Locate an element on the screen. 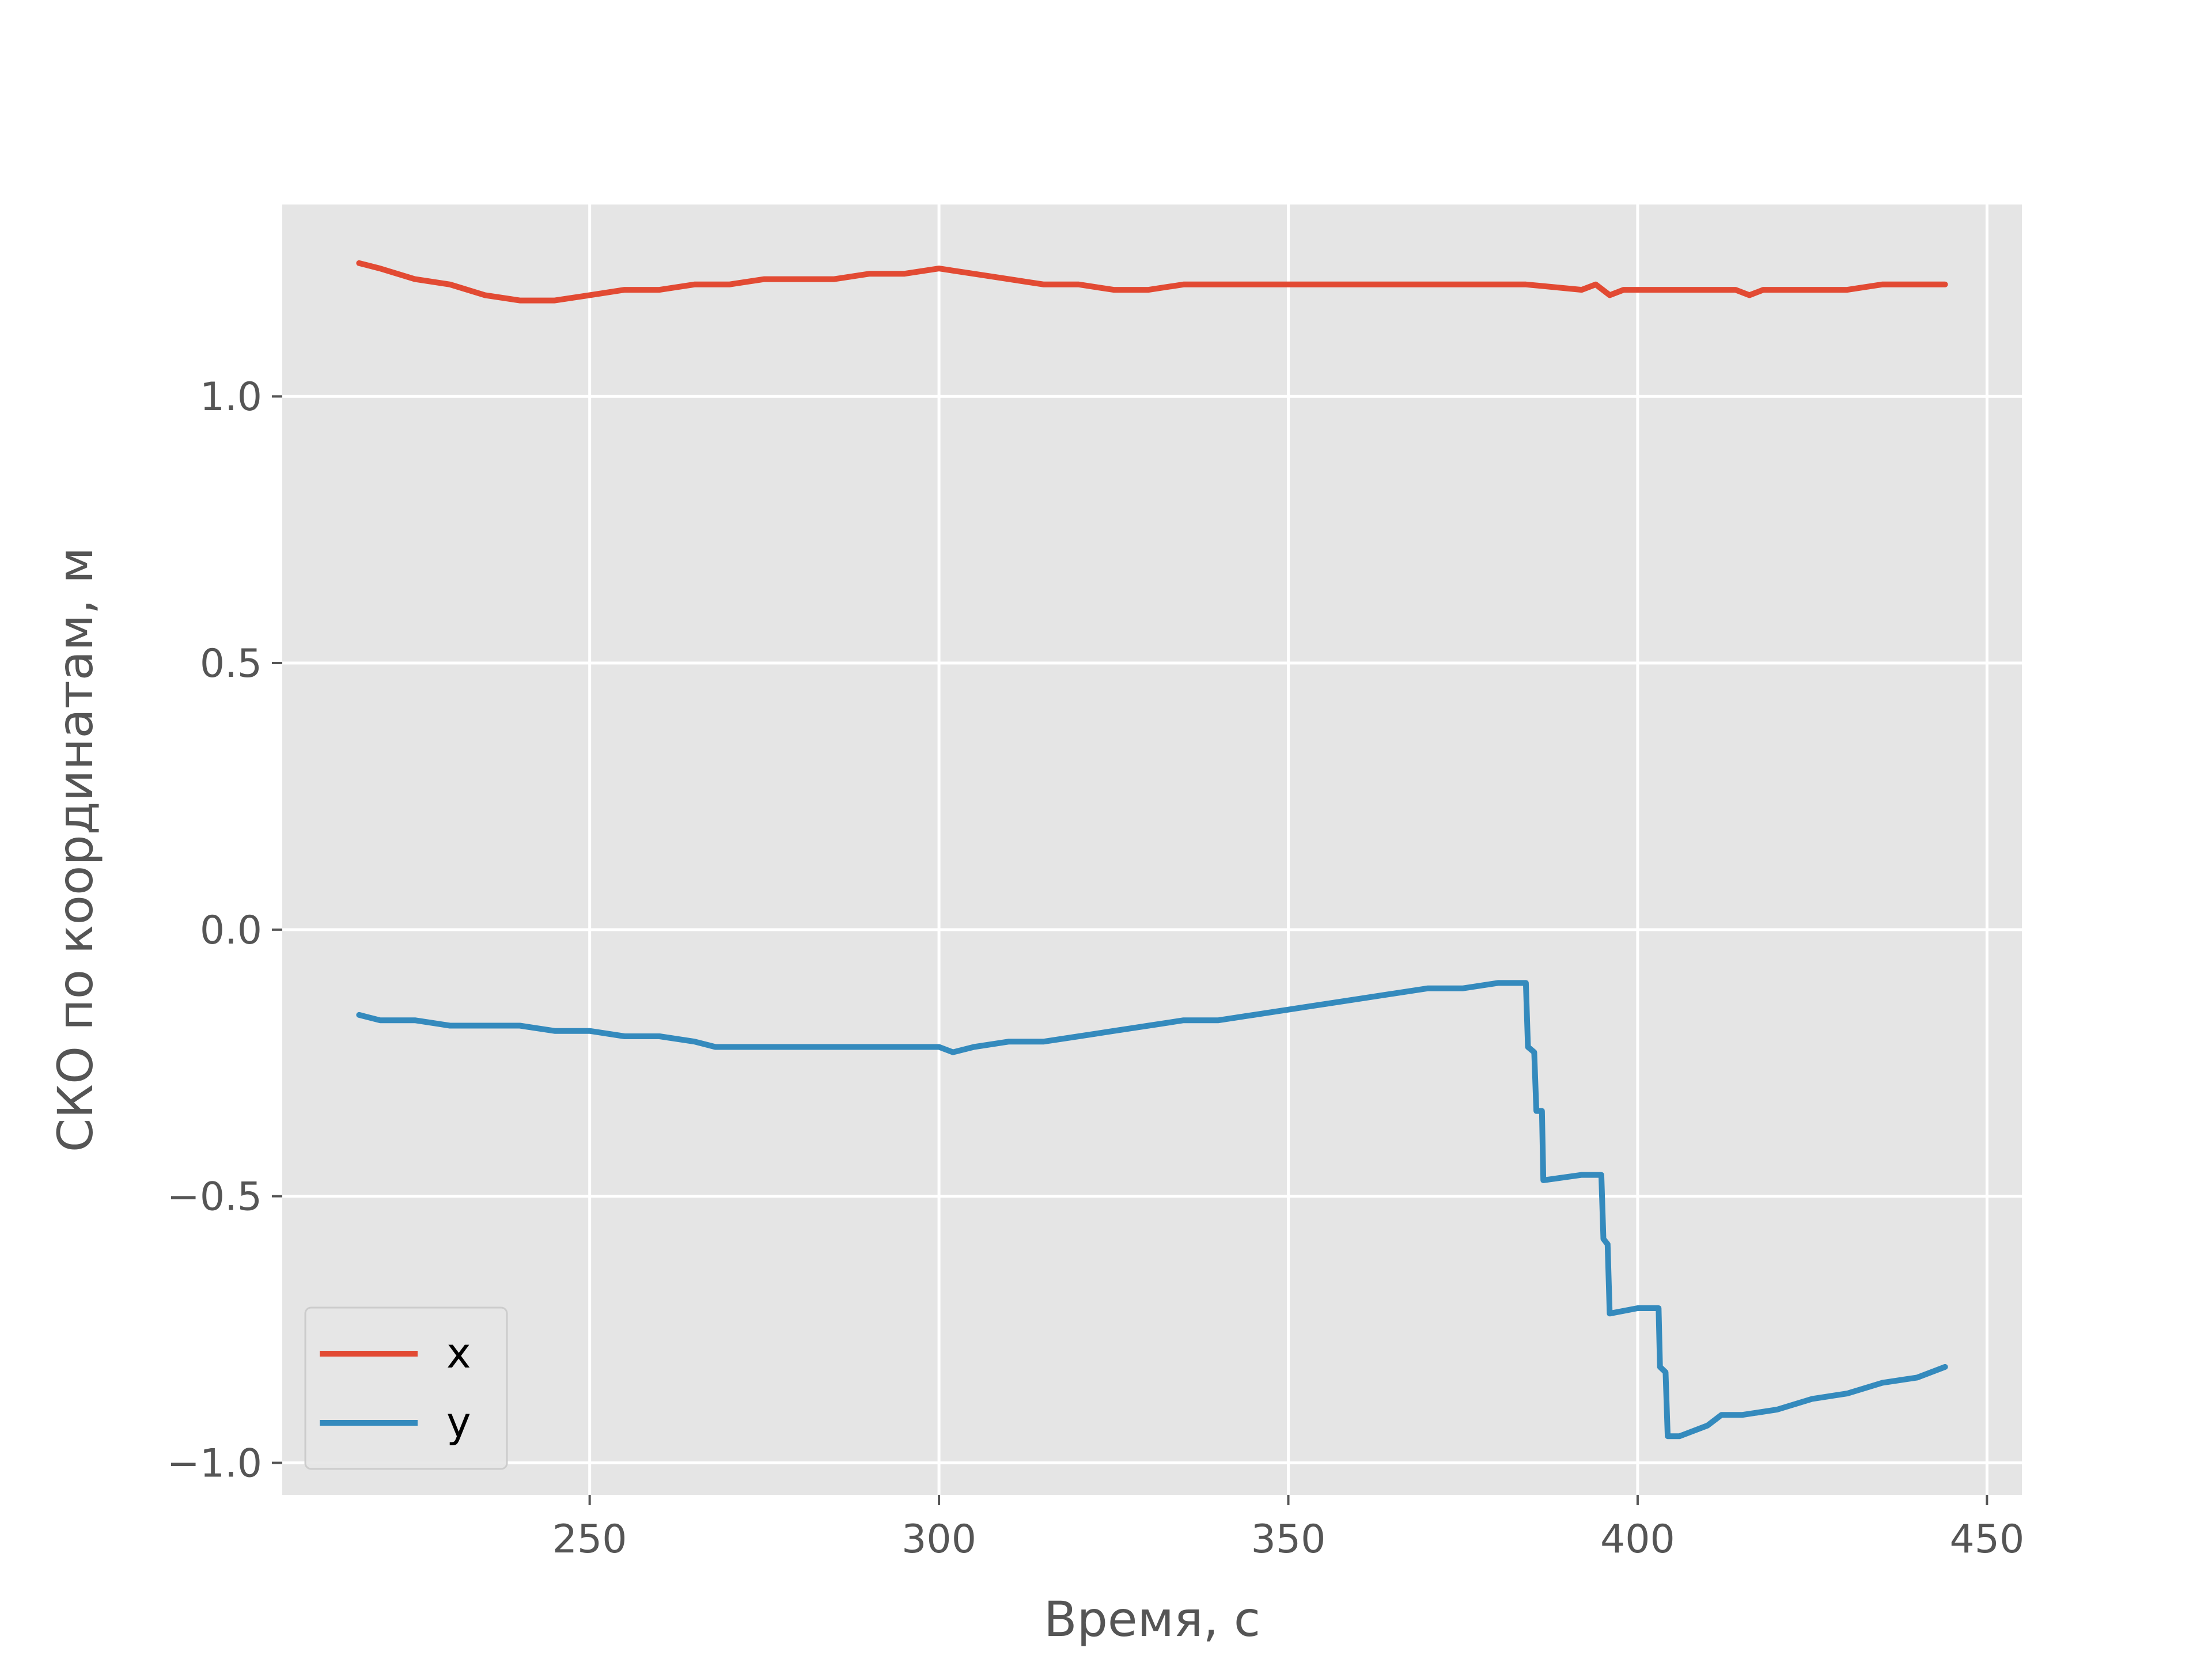 The image size is (2212, 1659). y-axis-title: СКО по координатам, м is located at coordinates (75, 850).